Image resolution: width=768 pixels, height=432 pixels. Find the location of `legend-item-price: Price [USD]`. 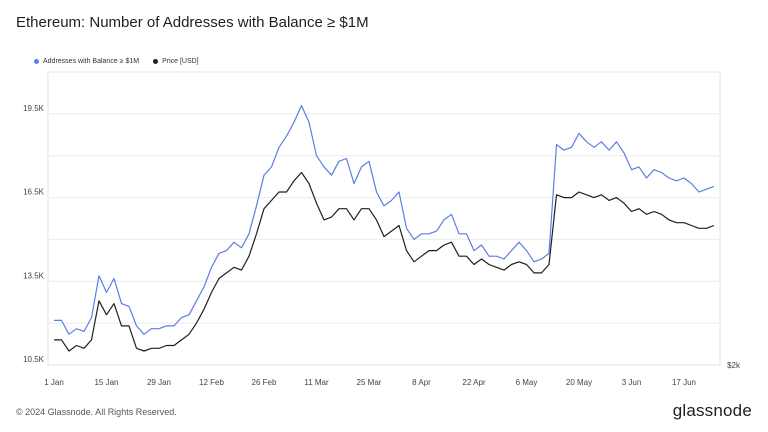

legend-item-price: Price [USD] is located at coordinates (176, 61).